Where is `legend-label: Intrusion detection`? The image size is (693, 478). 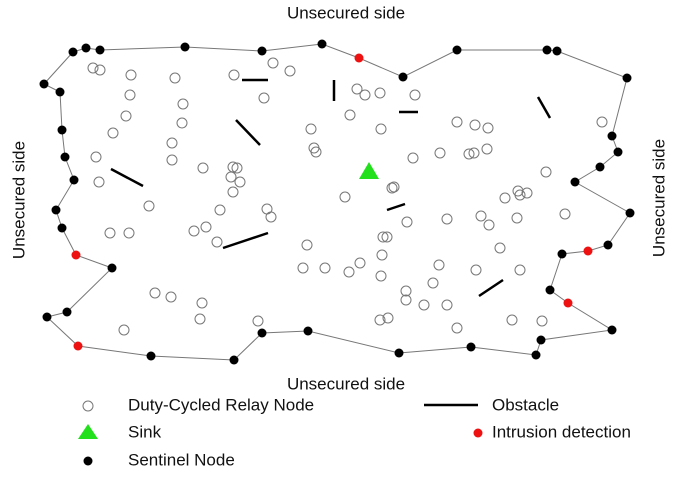
legend-label: Intrusion detection is located at coordinates (561, 431).